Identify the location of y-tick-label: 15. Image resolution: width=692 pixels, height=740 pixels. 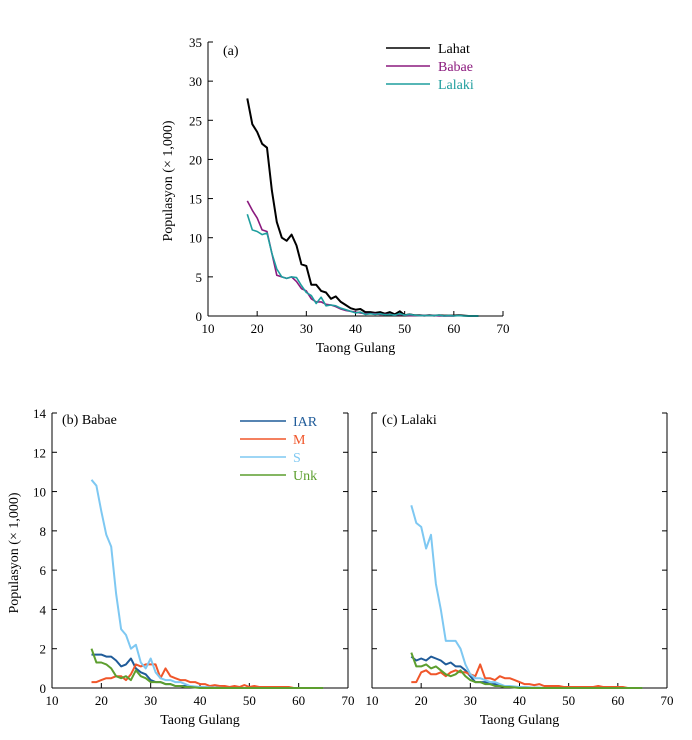
(195, 199).